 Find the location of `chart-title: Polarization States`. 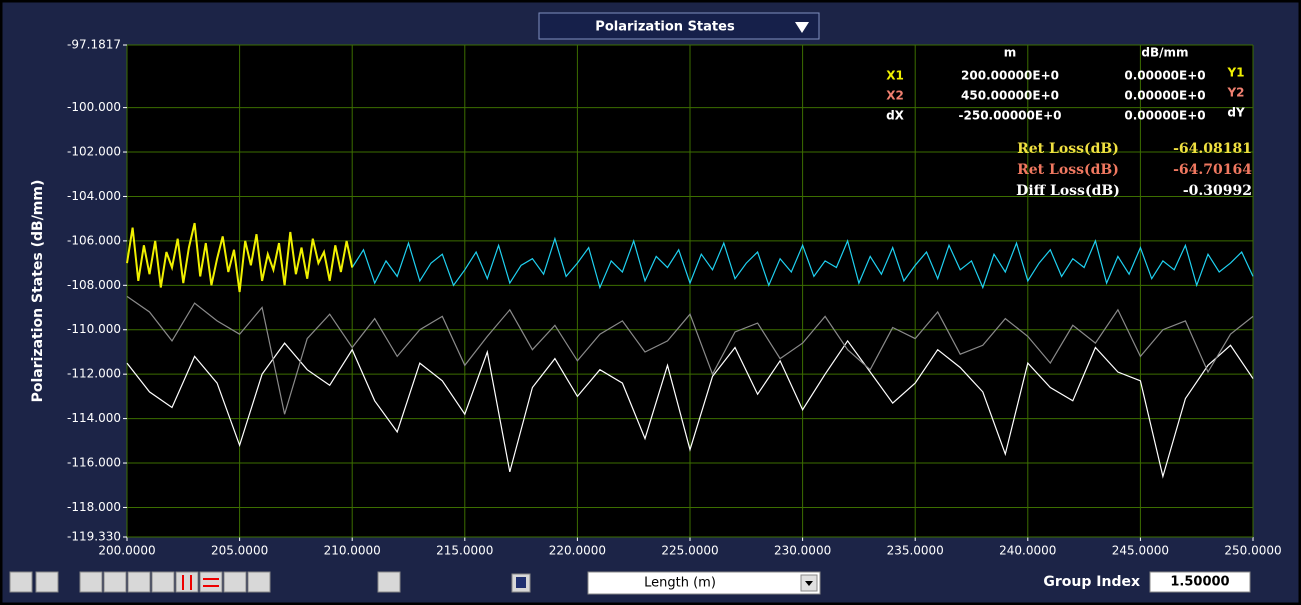

chart-title: Polarization States is located at coordinates (665, 27).